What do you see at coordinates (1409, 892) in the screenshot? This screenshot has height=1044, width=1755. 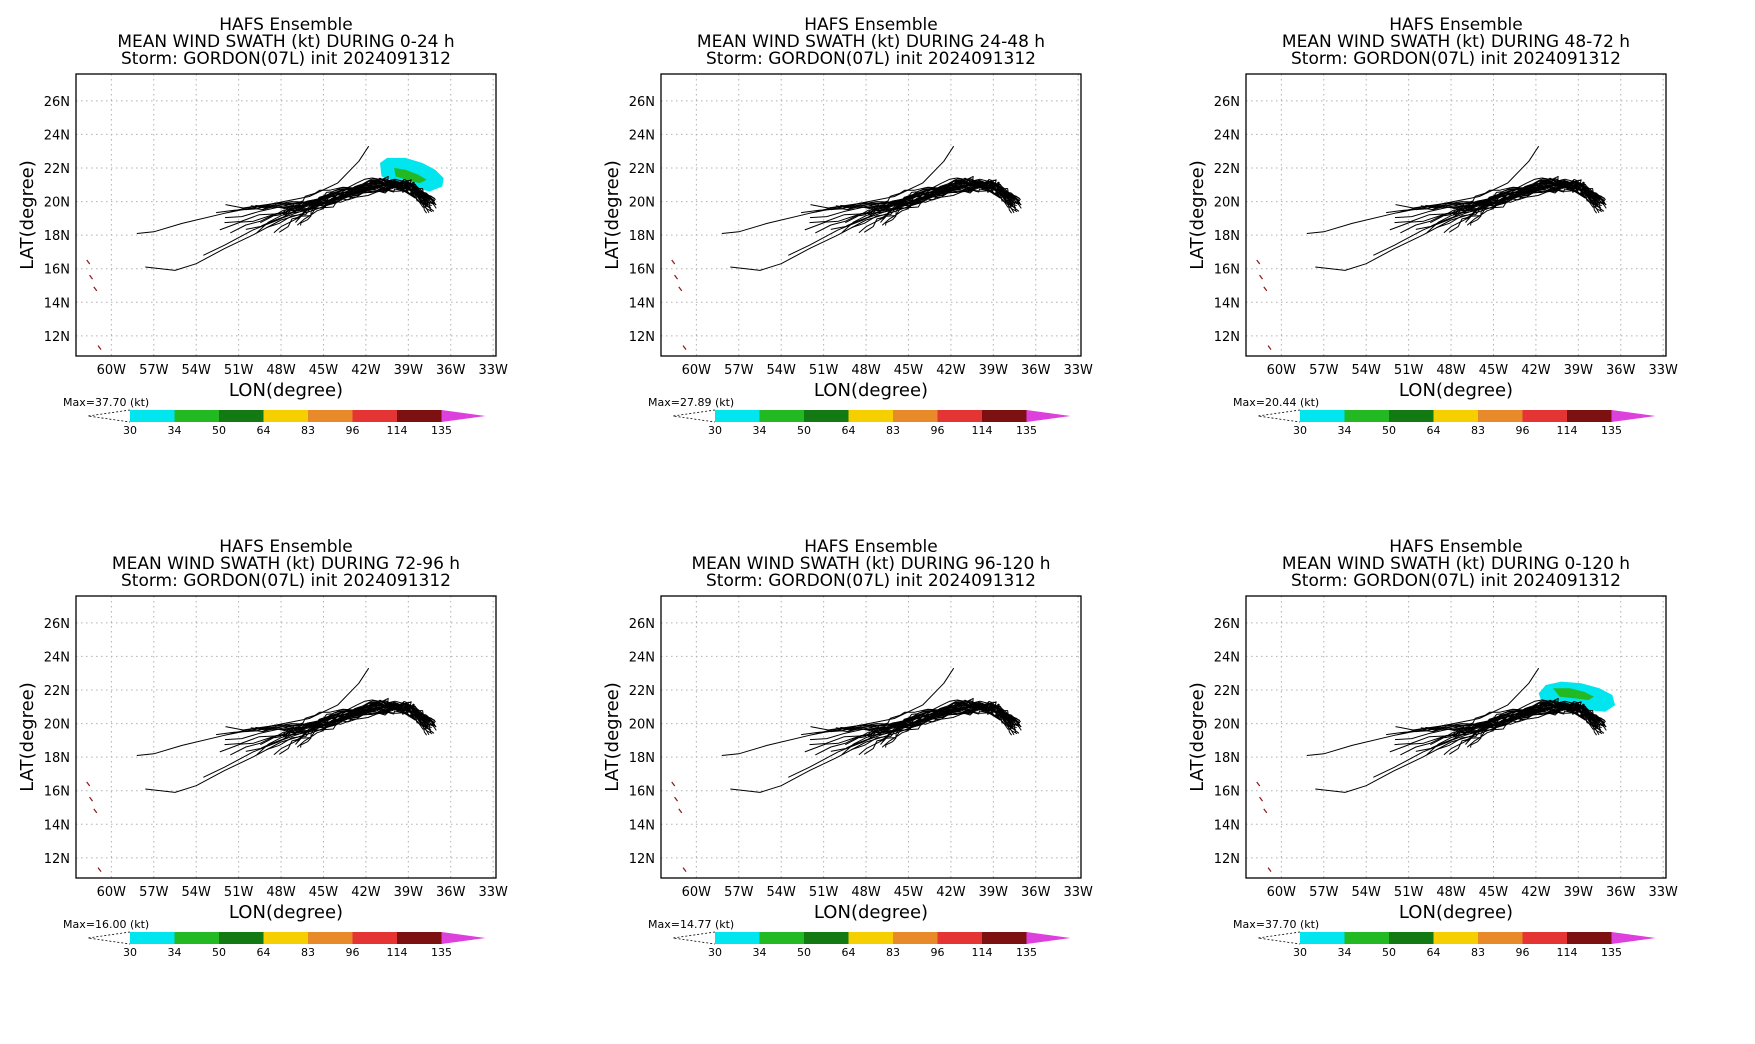 I see `lon-tick-label: 51W` at bounding box center [1409, 892].